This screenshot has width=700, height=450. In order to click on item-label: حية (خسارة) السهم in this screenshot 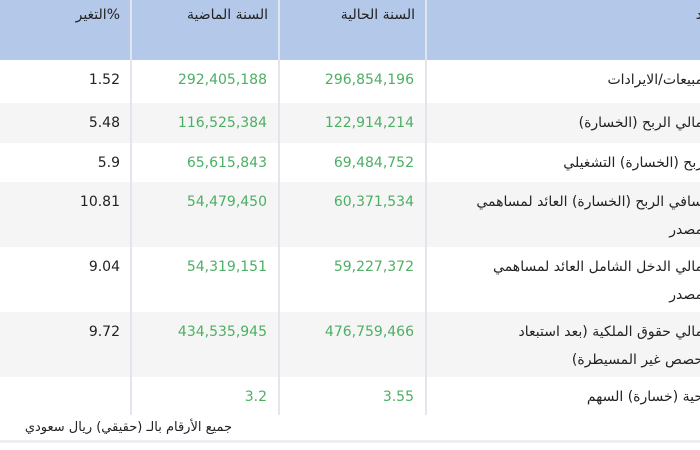, I will do `click(643, 397)`.